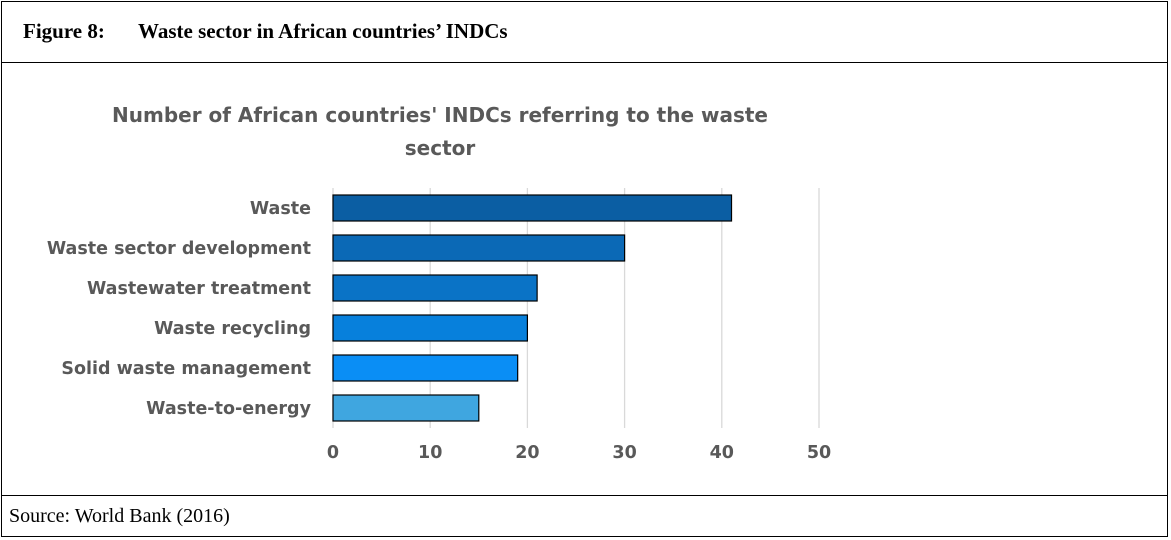 Image resolution: width=1171 pixels, height=540 pixels. Describe the element at coordinates (64, 31) in the screenshot. I see `figure-number: Figure 8:` at that location.